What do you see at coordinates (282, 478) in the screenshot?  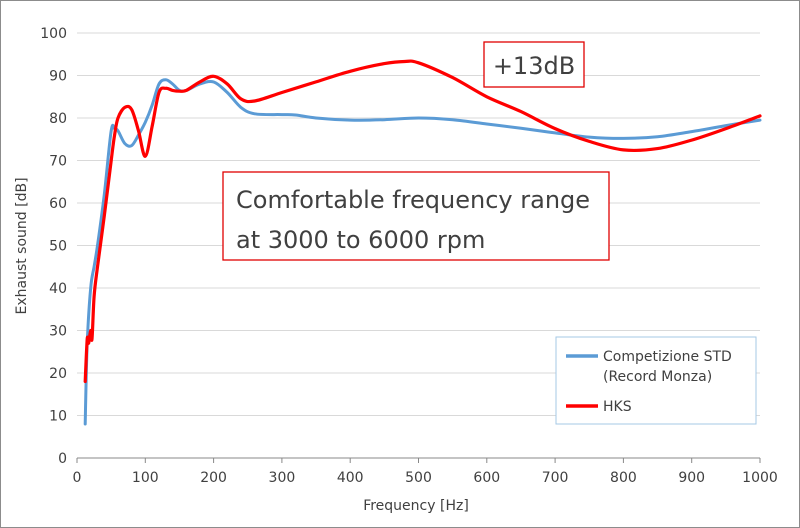 I see `x-tick-label-300: 300` at bounding box center [282, 478].